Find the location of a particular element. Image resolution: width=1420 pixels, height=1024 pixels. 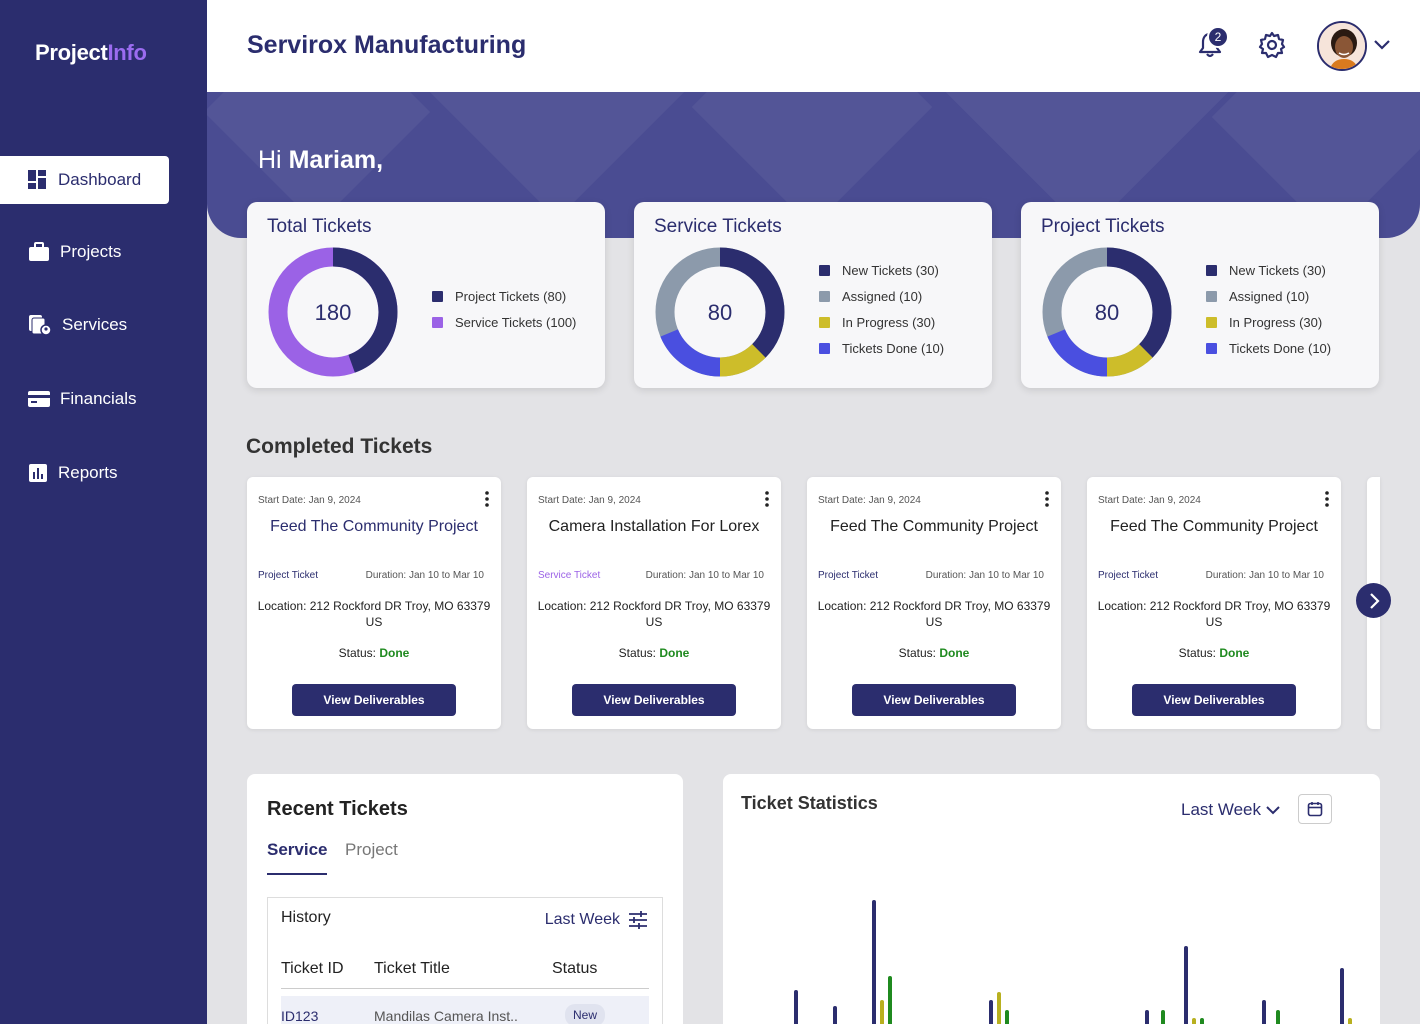

chevron-down-icon is located at coordinates (1382, 45).